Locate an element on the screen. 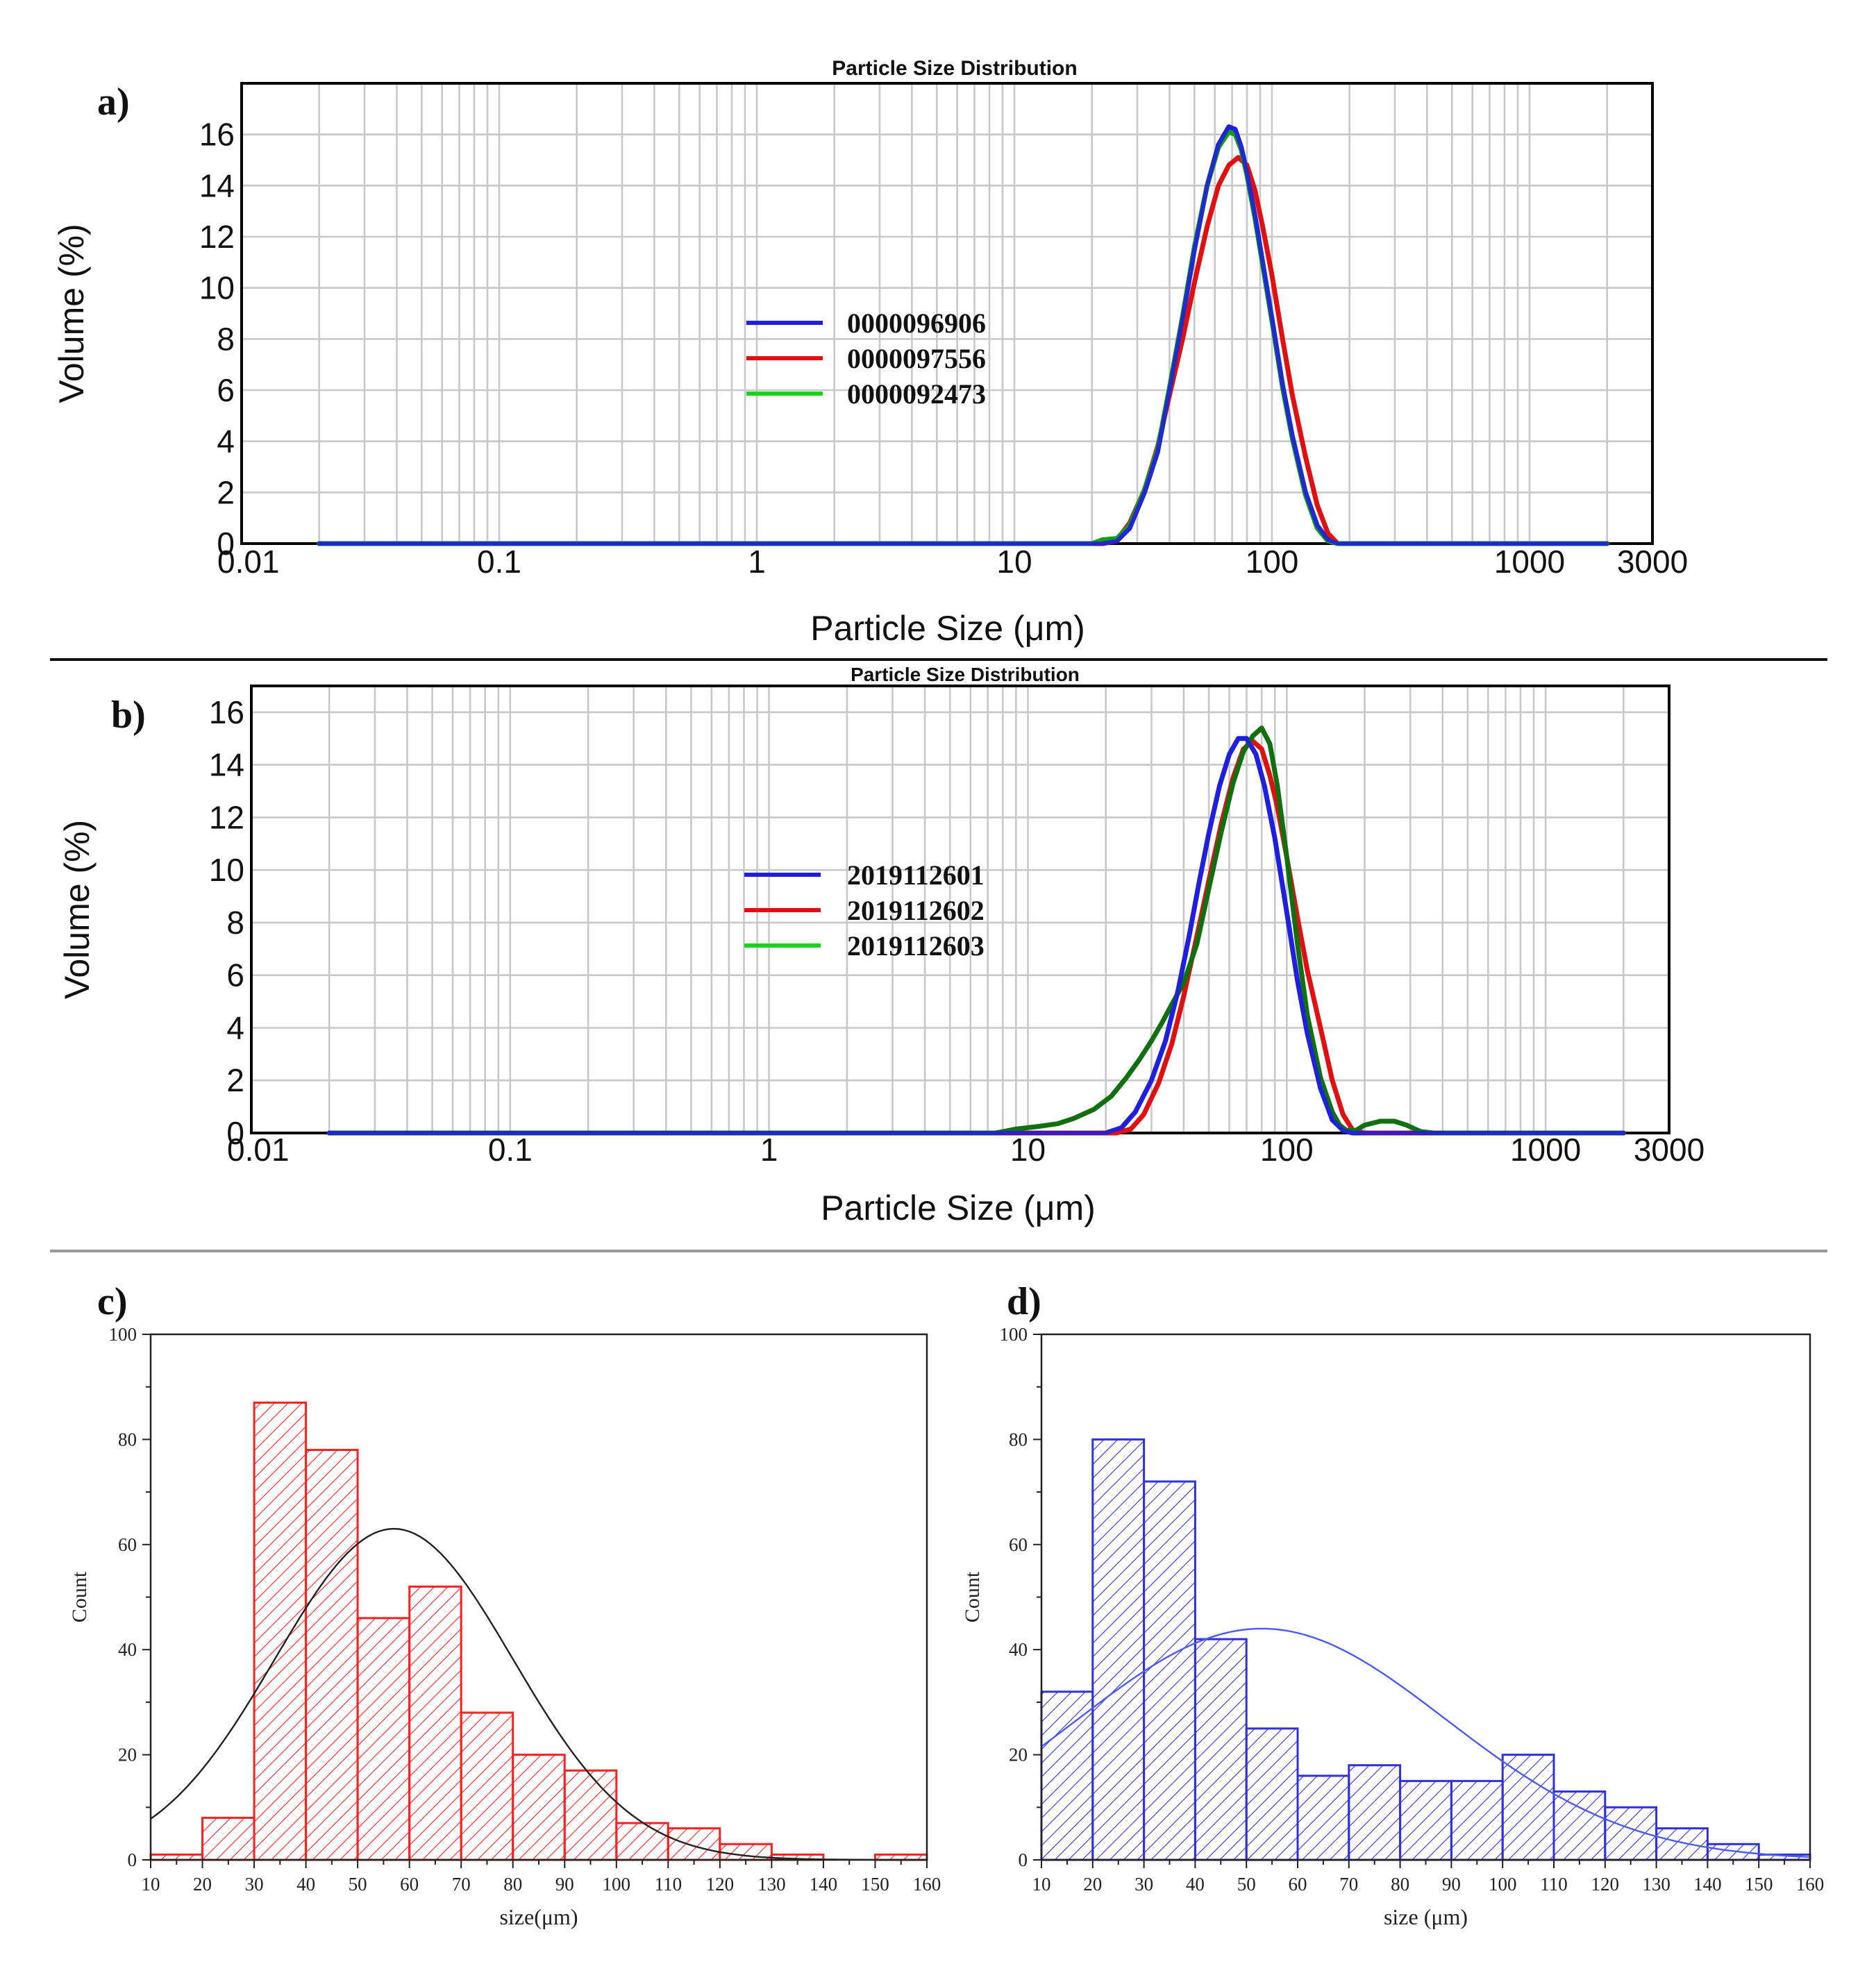  y-tick-label: 2 is located at coordinates (235, 1080).